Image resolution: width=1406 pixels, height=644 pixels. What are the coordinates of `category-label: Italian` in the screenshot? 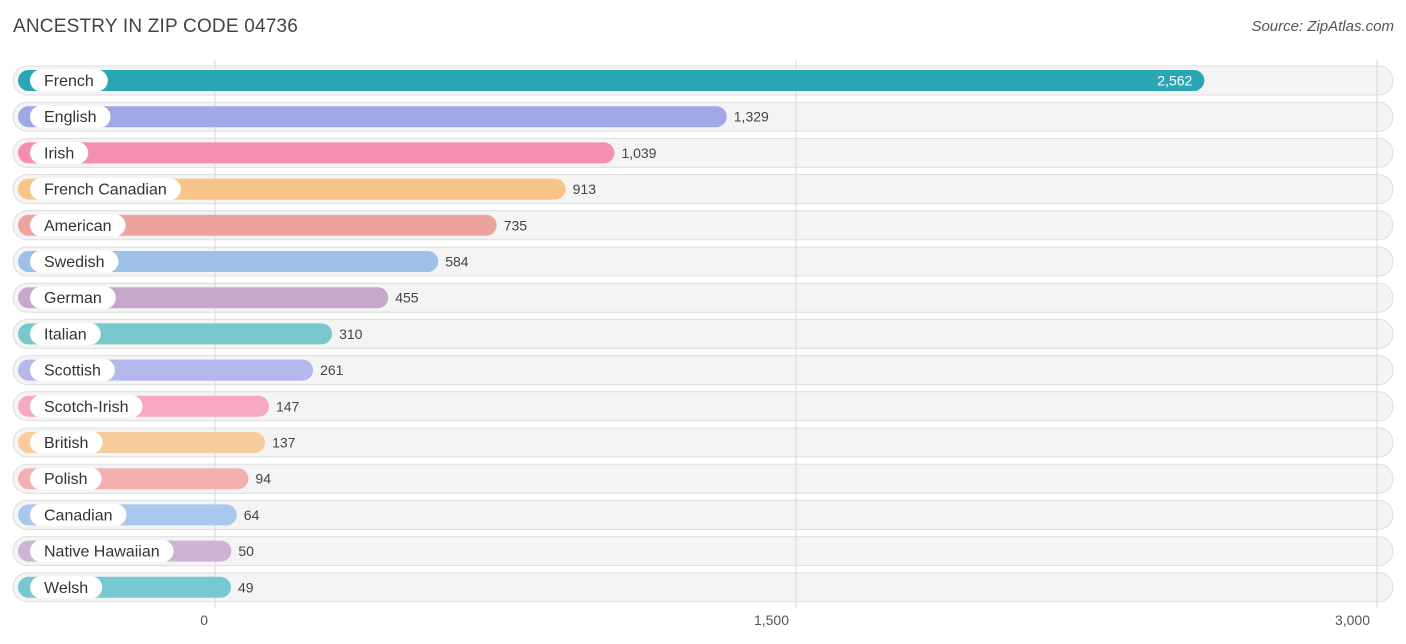 It's located at (65, 334).